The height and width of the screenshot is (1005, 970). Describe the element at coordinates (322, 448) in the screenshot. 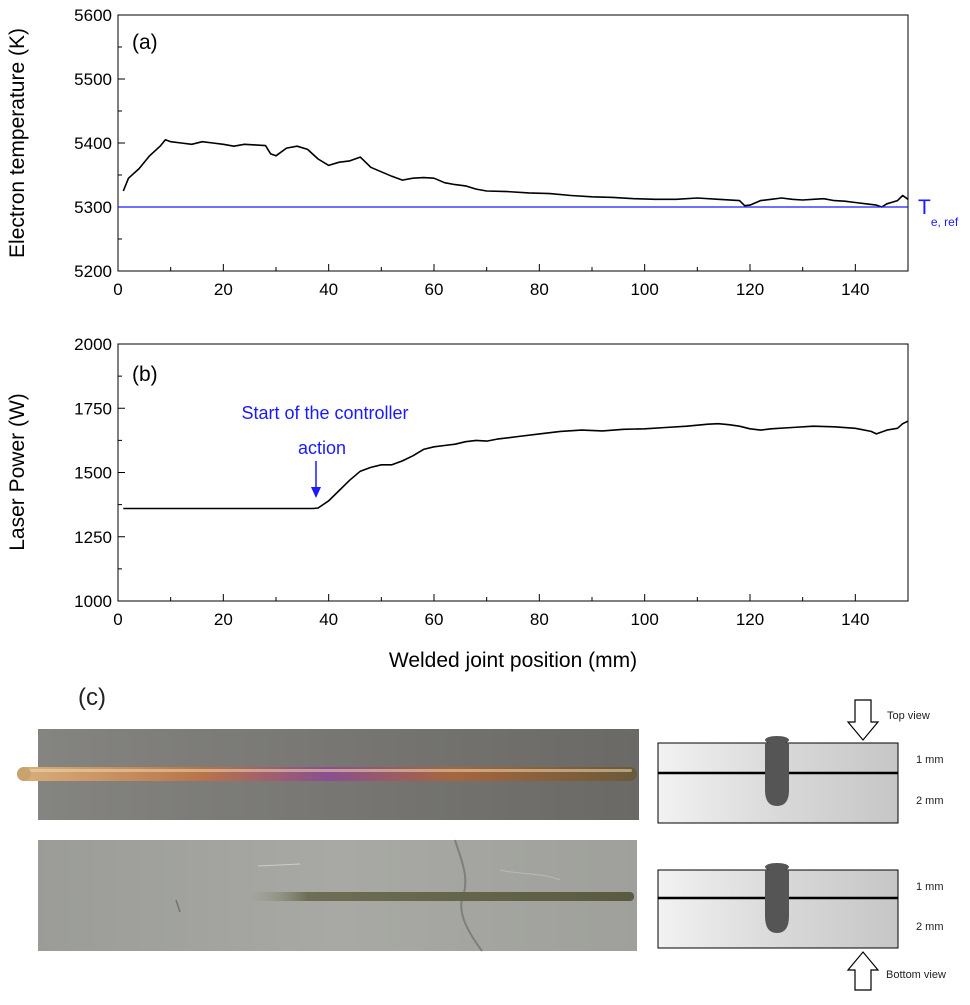

I see `annotation-line-2: action` at that location.